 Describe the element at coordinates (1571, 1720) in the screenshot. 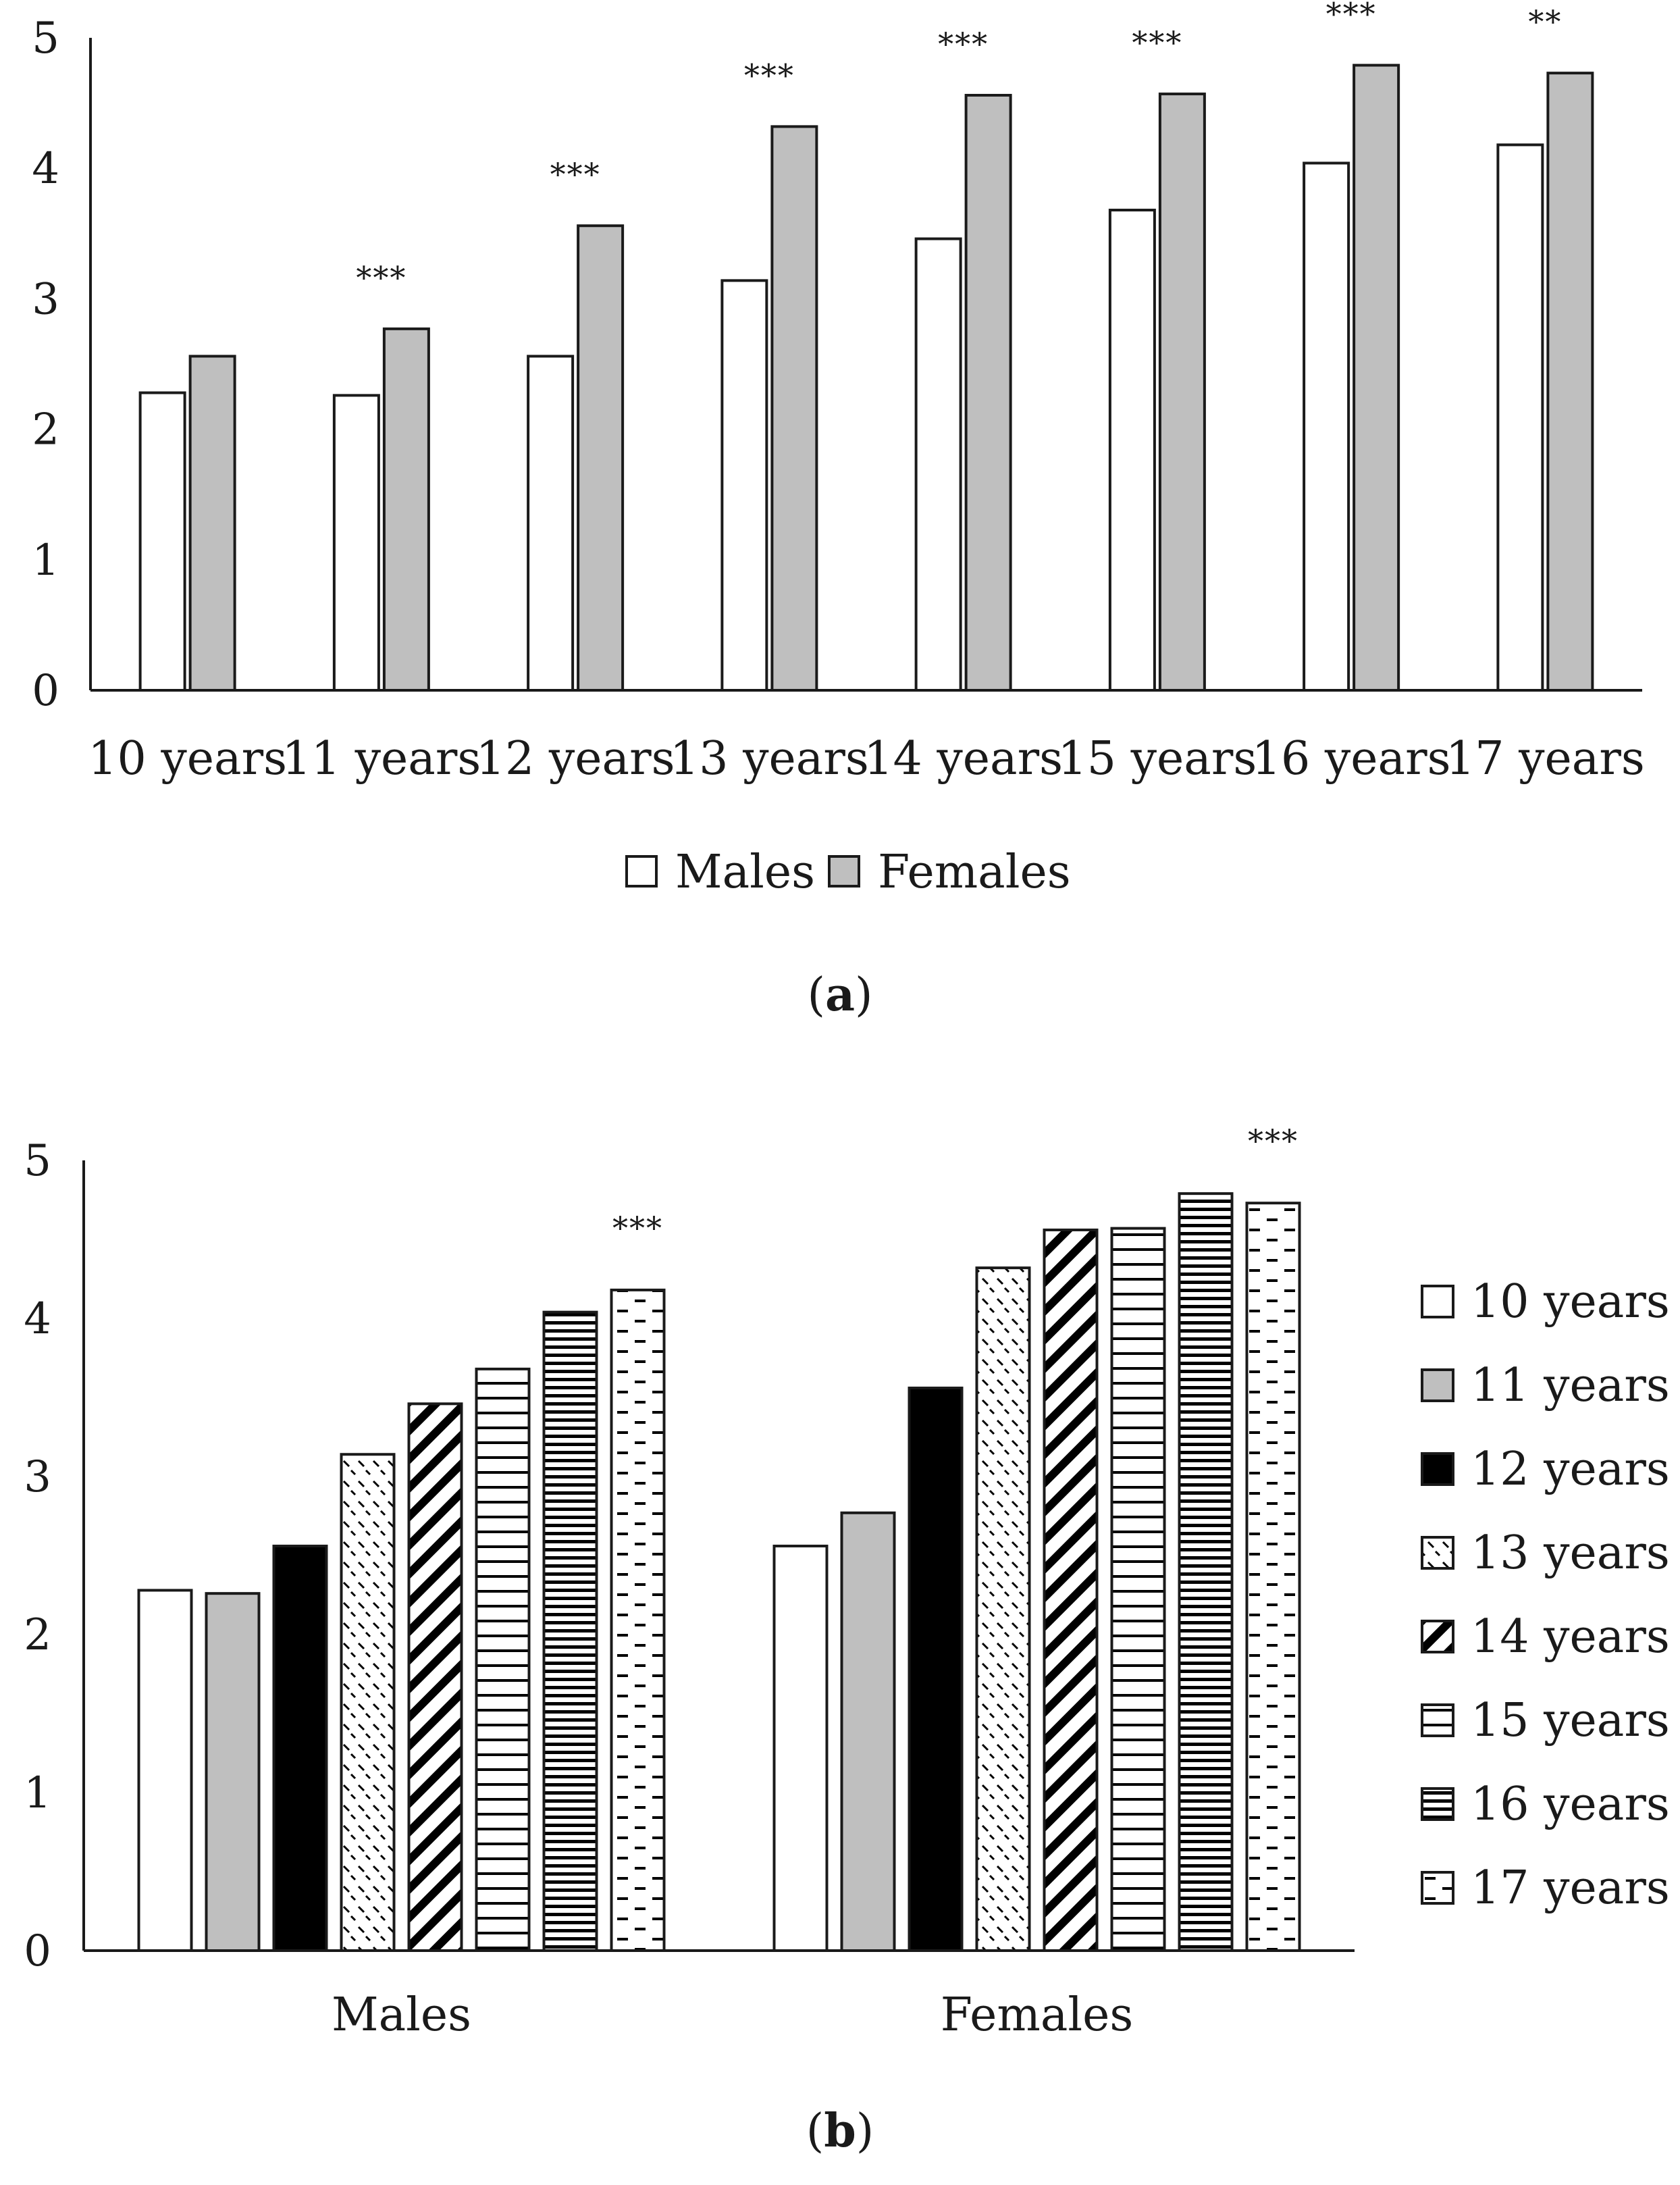

I see `legend-label-15-years: 15 years` at that location.